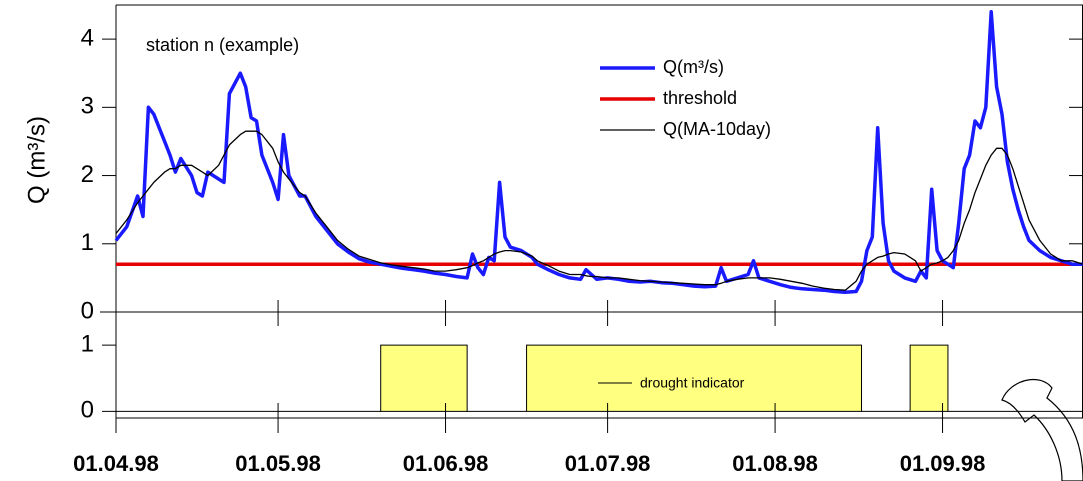 This screenshot has width=1083, height=481. What do you see at coordinates (87, 106) in the screenshot?
I see `y-tick-label: 3` at bounding box center [87, 106].